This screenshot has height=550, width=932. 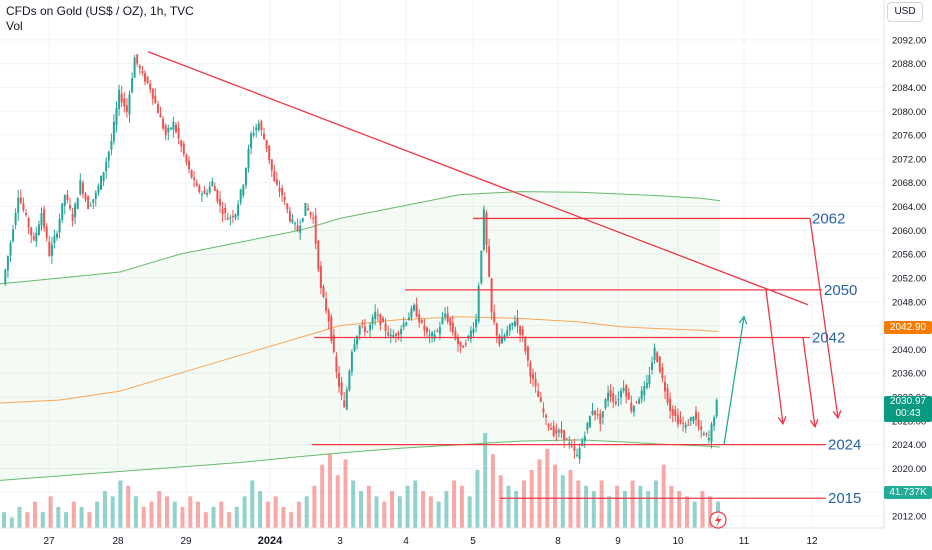 I want to click on price-tick-label: 2020.00, so click(x=909, y=469).